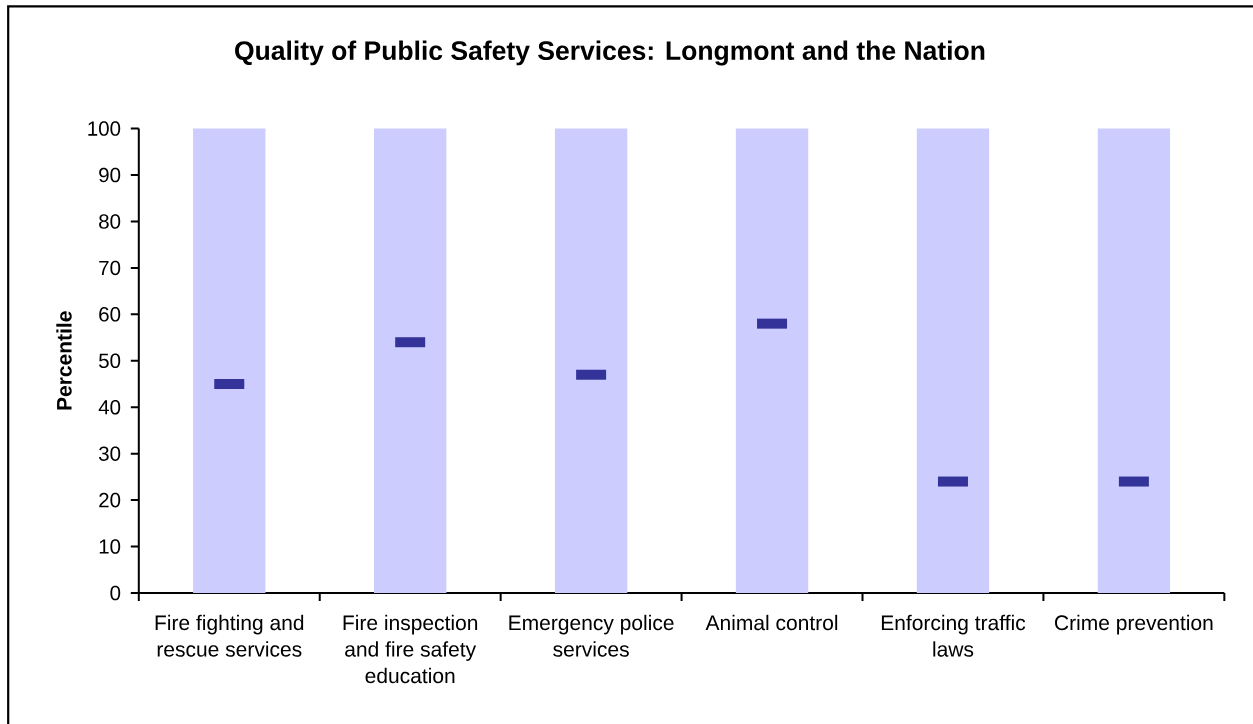 The width and height of the screenshot is (1253, 724). I want to click on x-tick-label: Fire inspection and fire safety education, so click(410, 649).